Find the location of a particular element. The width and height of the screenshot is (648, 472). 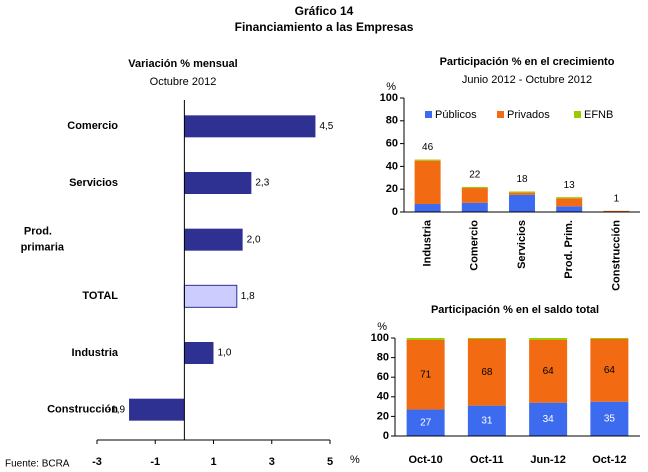

x-tick-label: 5 is located at coordinates (330, 462).